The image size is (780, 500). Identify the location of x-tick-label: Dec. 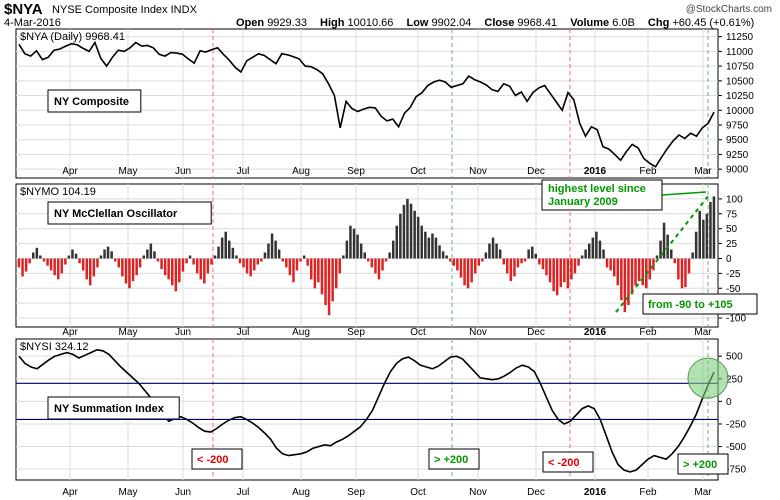
(536, 492).